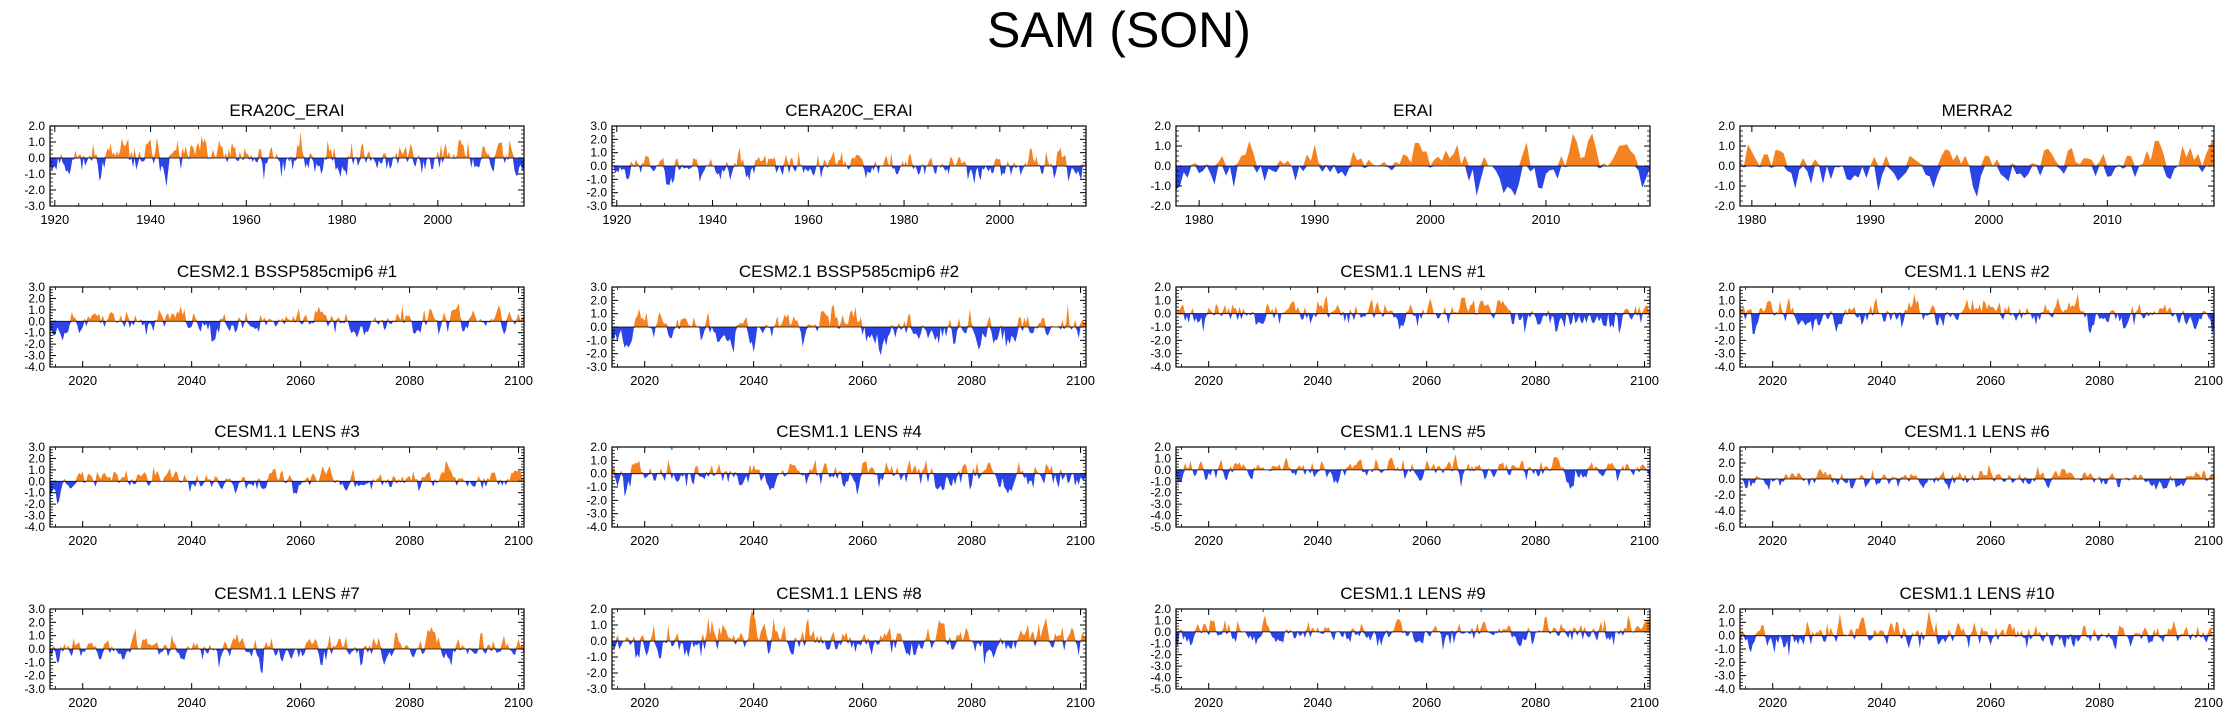  I want to click on y-tick-label: -6.0, so click(1724, 527).